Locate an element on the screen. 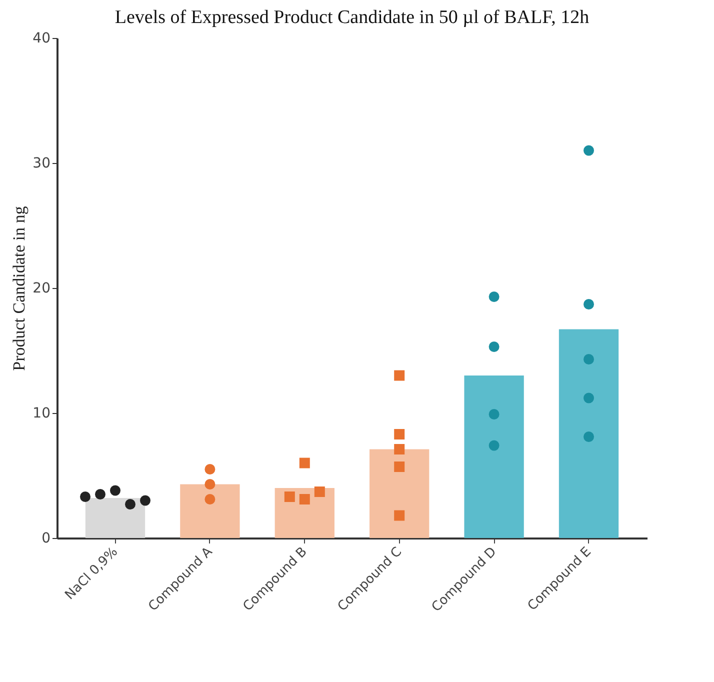  chart-title: Levels of Expressed Product Candidate in 50 µl of BALF, 12h is located at coordinates (352, 17).